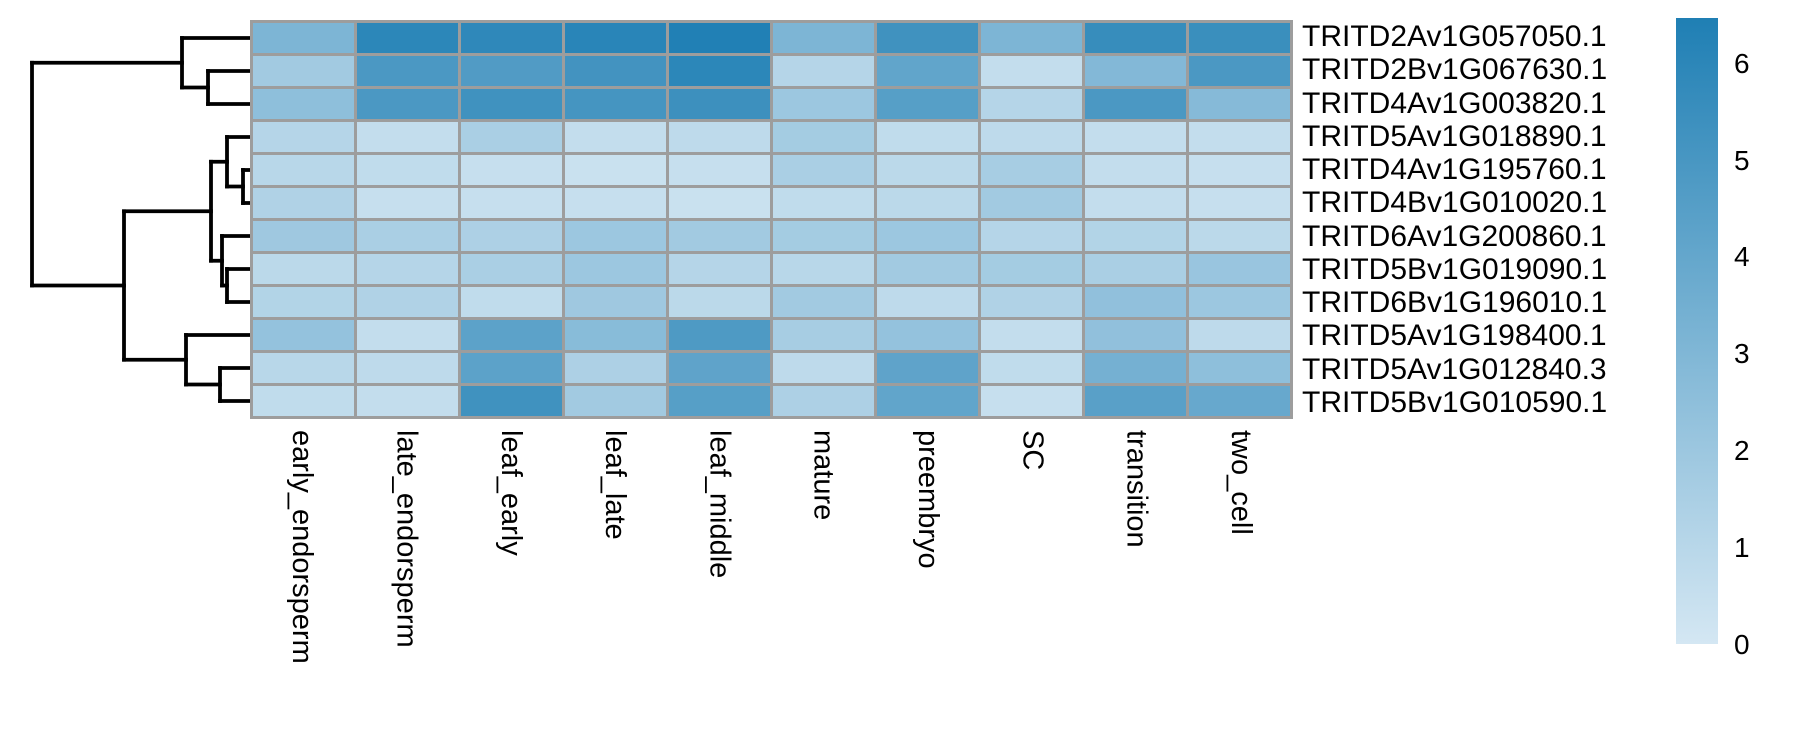 Image resolution: width=1795 pixels, height=732 pixels. I want to click on colorbar-tick-label: 3, so click(1742, 354).